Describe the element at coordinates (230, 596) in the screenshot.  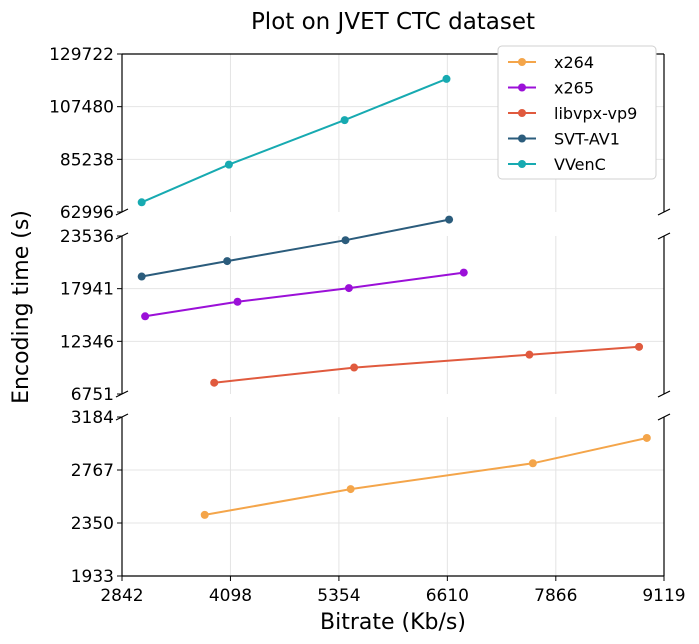
I see `x-tick-label: 4098` at that location.